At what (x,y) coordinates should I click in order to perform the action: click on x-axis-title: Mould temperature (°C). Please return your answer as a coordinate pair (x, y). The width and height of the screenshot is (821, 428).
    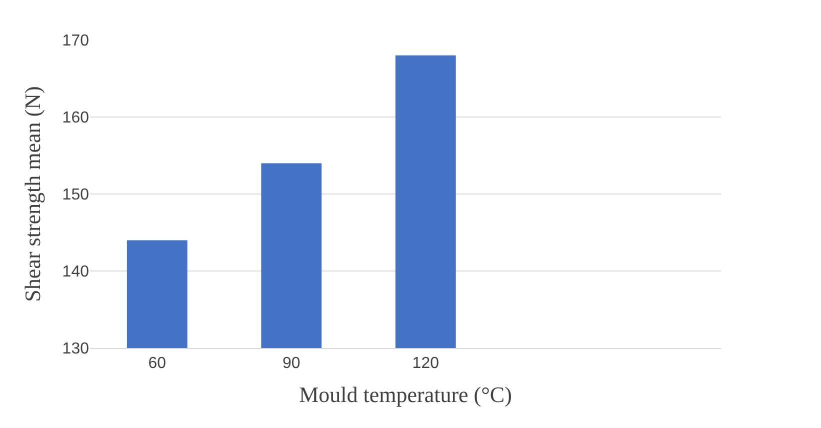
    Looking at the image, I should click on (405, 395).